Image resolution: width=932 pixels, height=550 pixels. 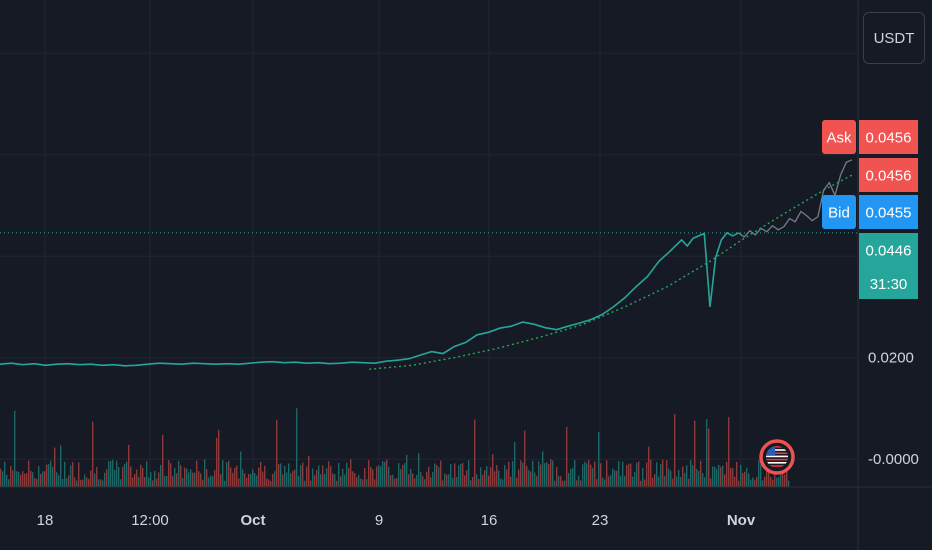 I want to click on price-tag-value: 0.0455, so click(x=889, y=213).